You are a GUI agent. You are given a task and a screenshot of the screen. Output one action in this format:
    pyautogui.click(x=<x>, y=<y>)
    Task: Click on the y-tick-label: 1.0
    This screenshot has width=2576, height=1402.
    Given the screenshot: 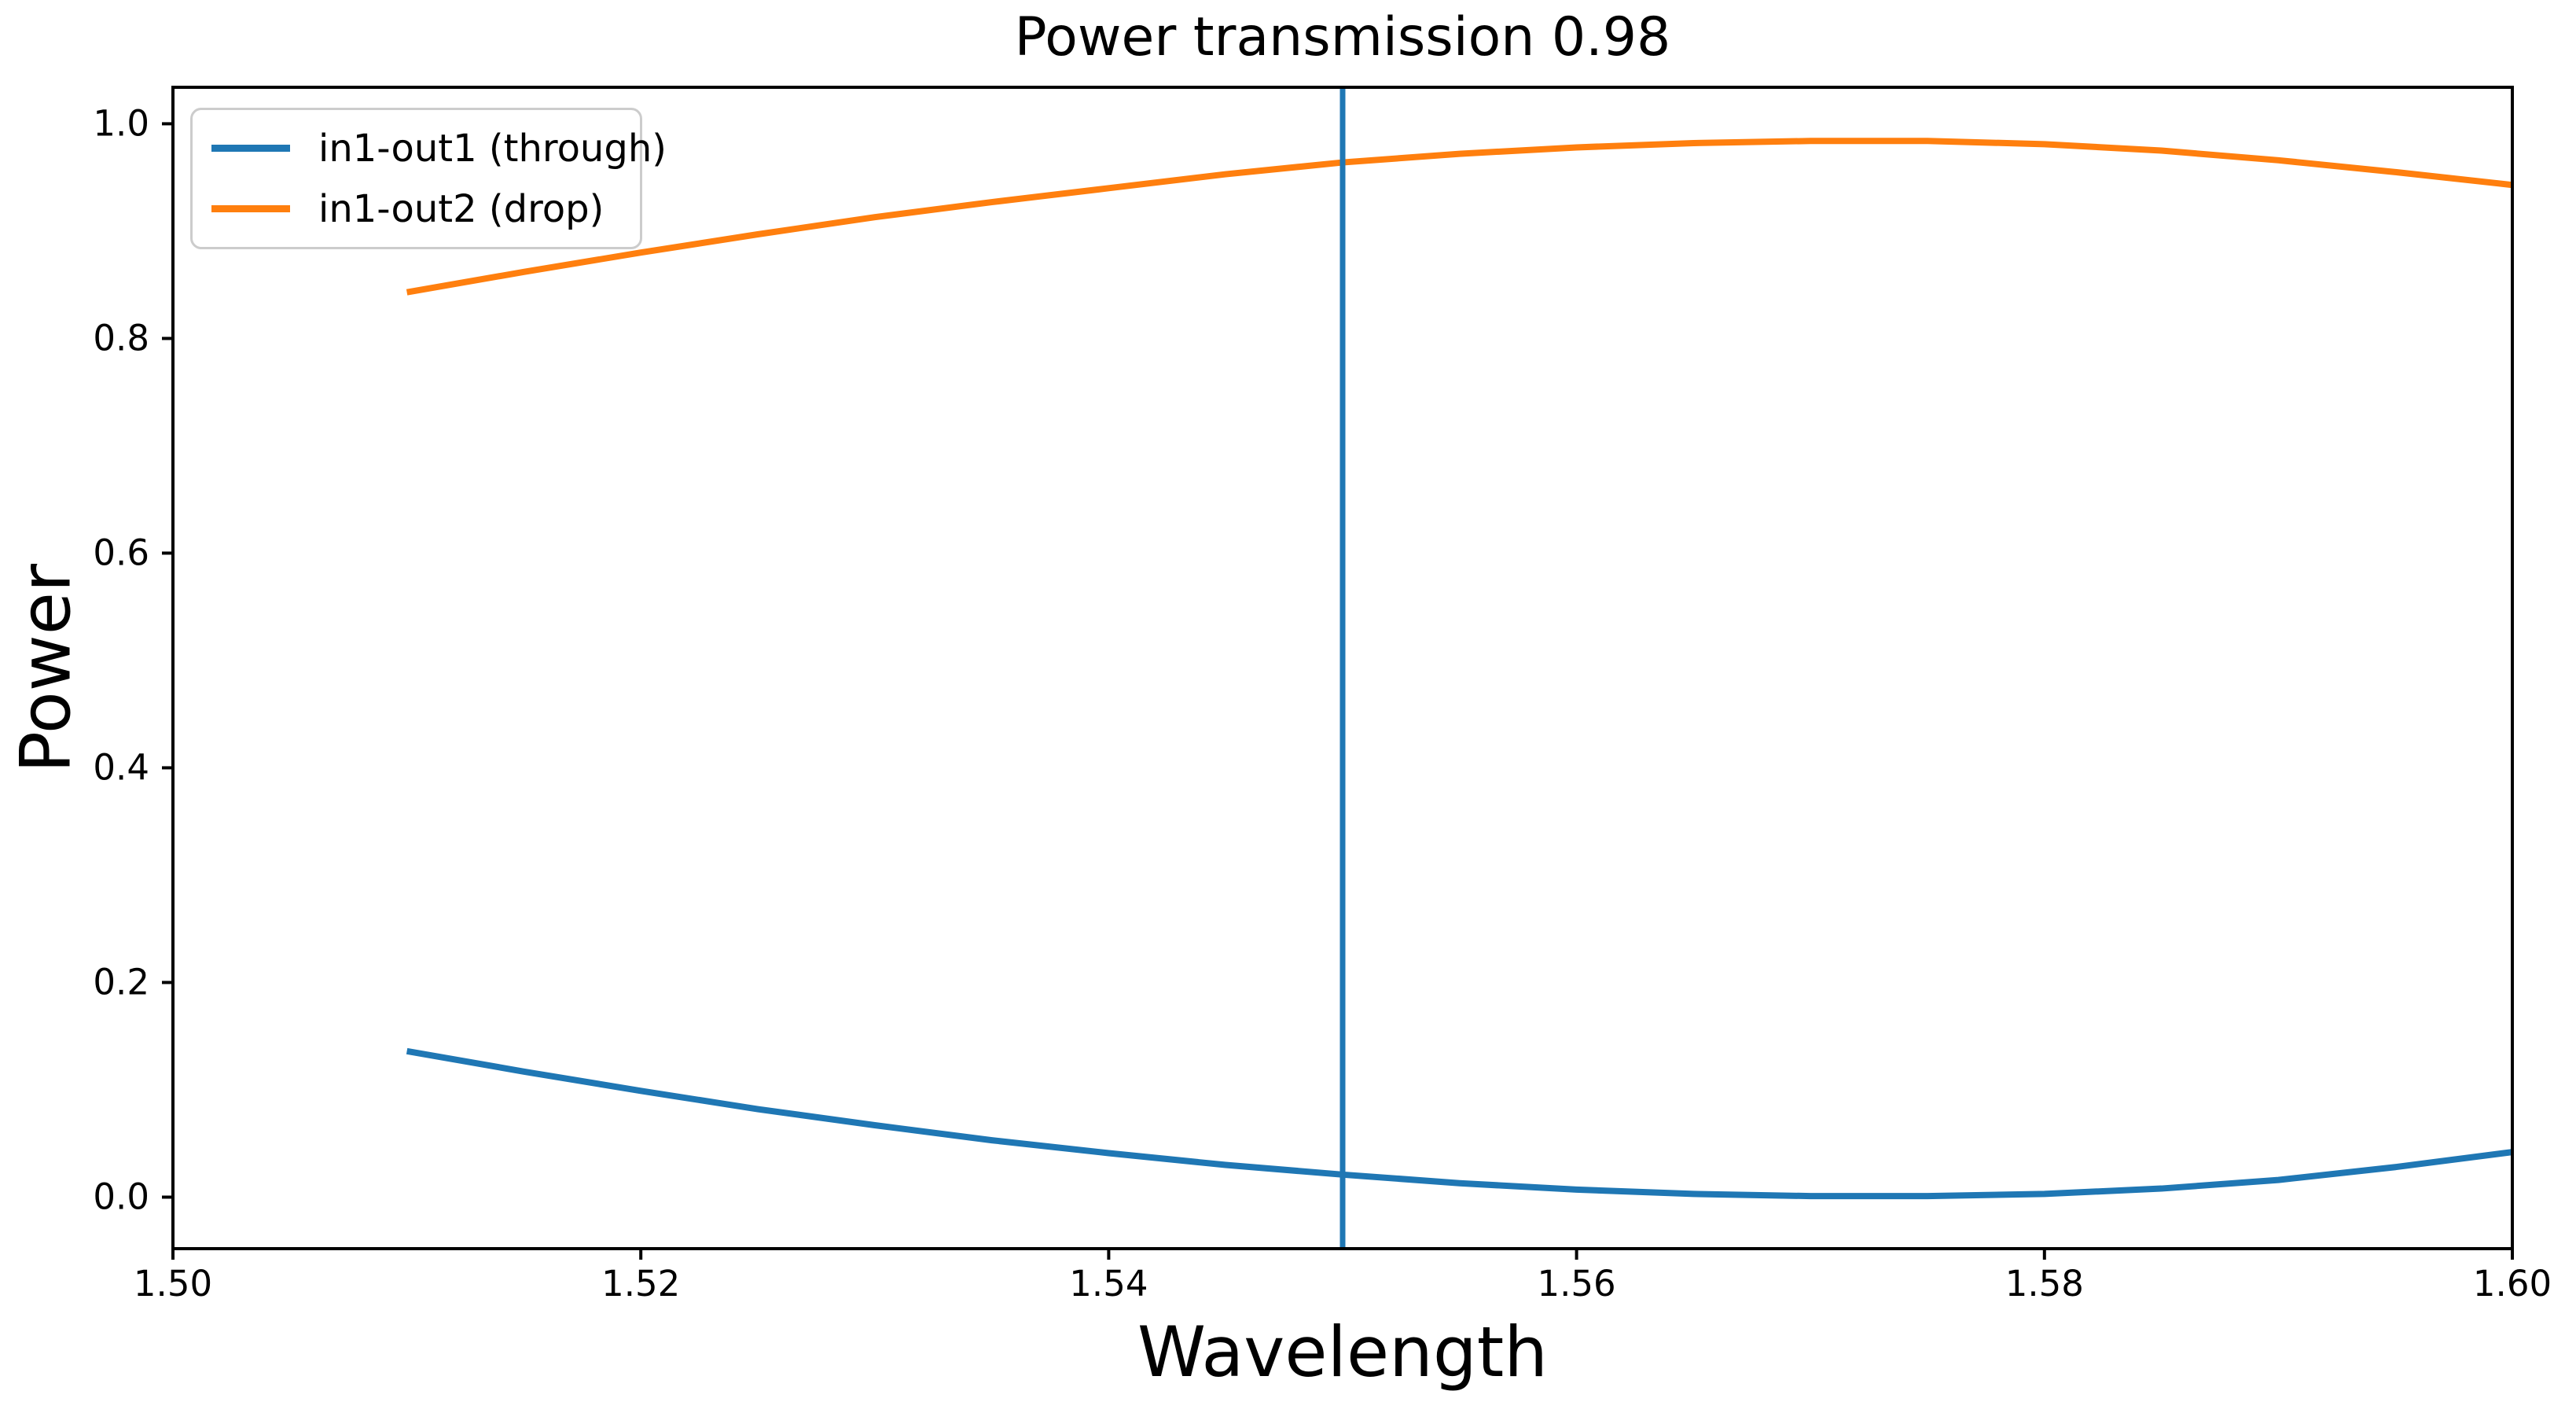 What is the action you would take?
    pyautogui.click(x=121, y=124)
    